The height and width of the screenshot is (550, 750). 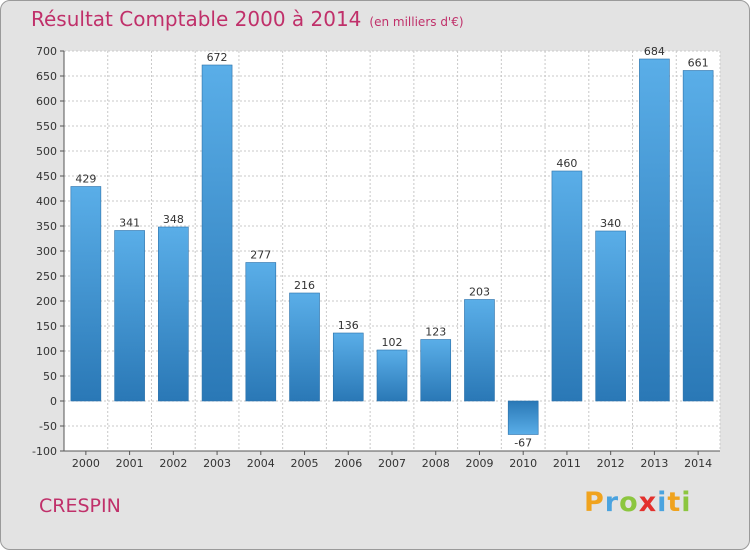 I want to click on x-tick-label-2013: 2013, so click(x=654, y=463).